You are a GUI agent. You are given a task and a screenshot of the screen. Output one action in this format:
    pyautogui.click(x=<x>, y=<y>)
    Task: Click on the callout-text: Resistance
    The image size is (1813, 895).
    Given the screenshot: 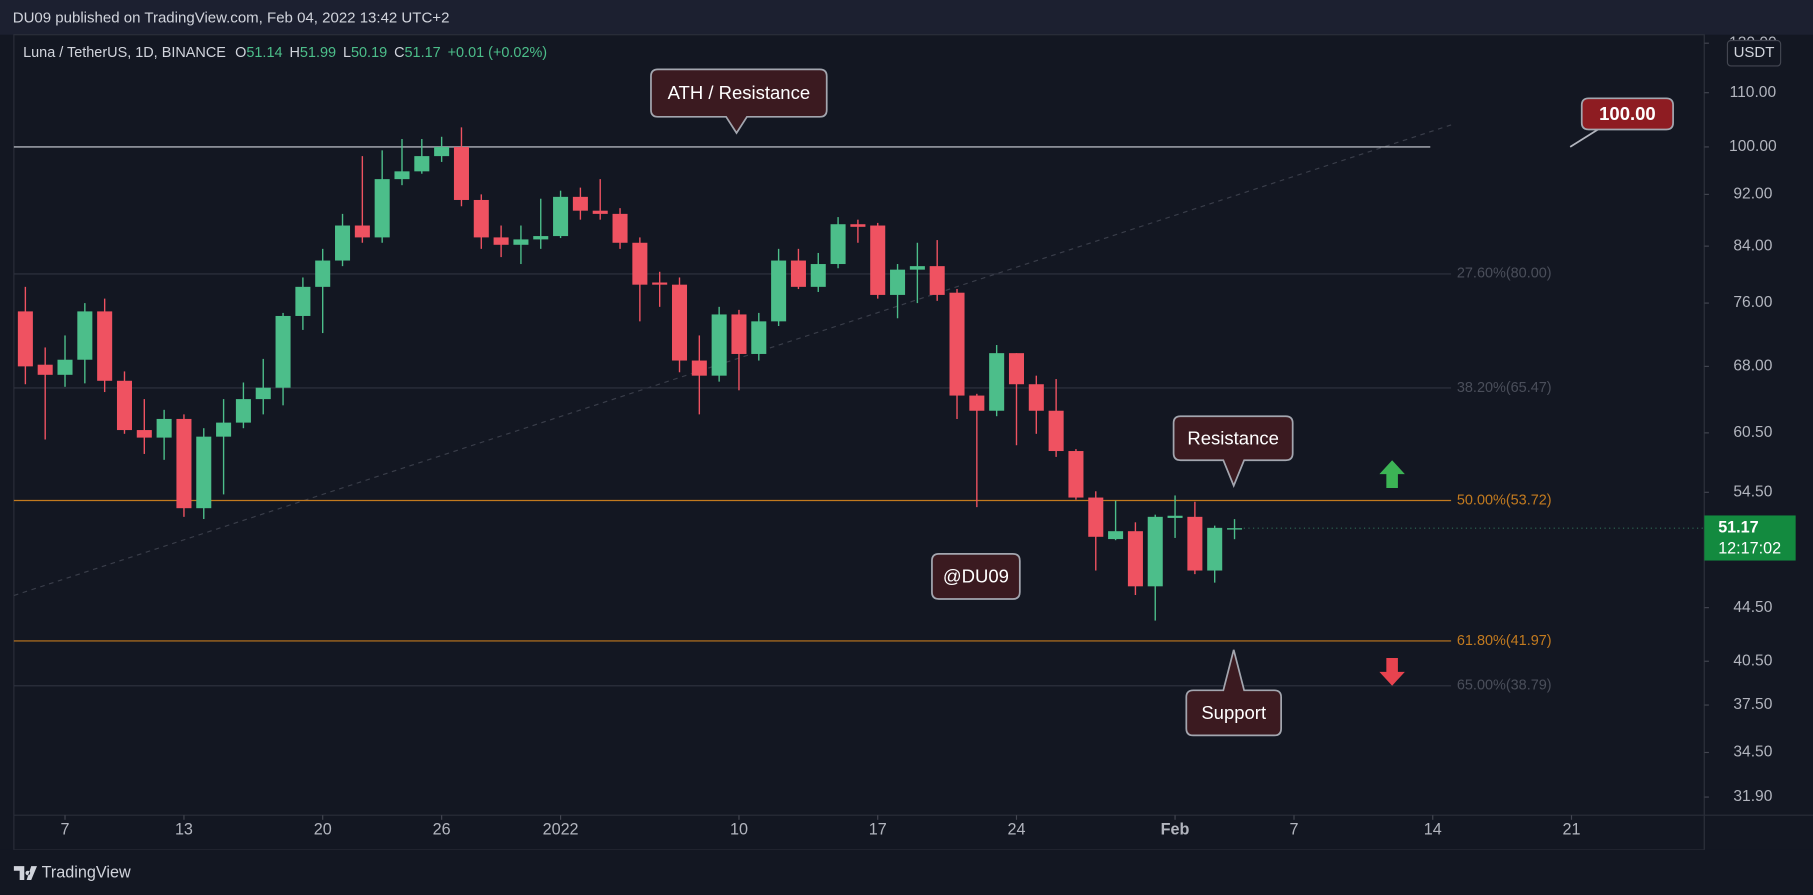 What is the action you would take?
    pyautogui.click(x=1233, y=437)
    